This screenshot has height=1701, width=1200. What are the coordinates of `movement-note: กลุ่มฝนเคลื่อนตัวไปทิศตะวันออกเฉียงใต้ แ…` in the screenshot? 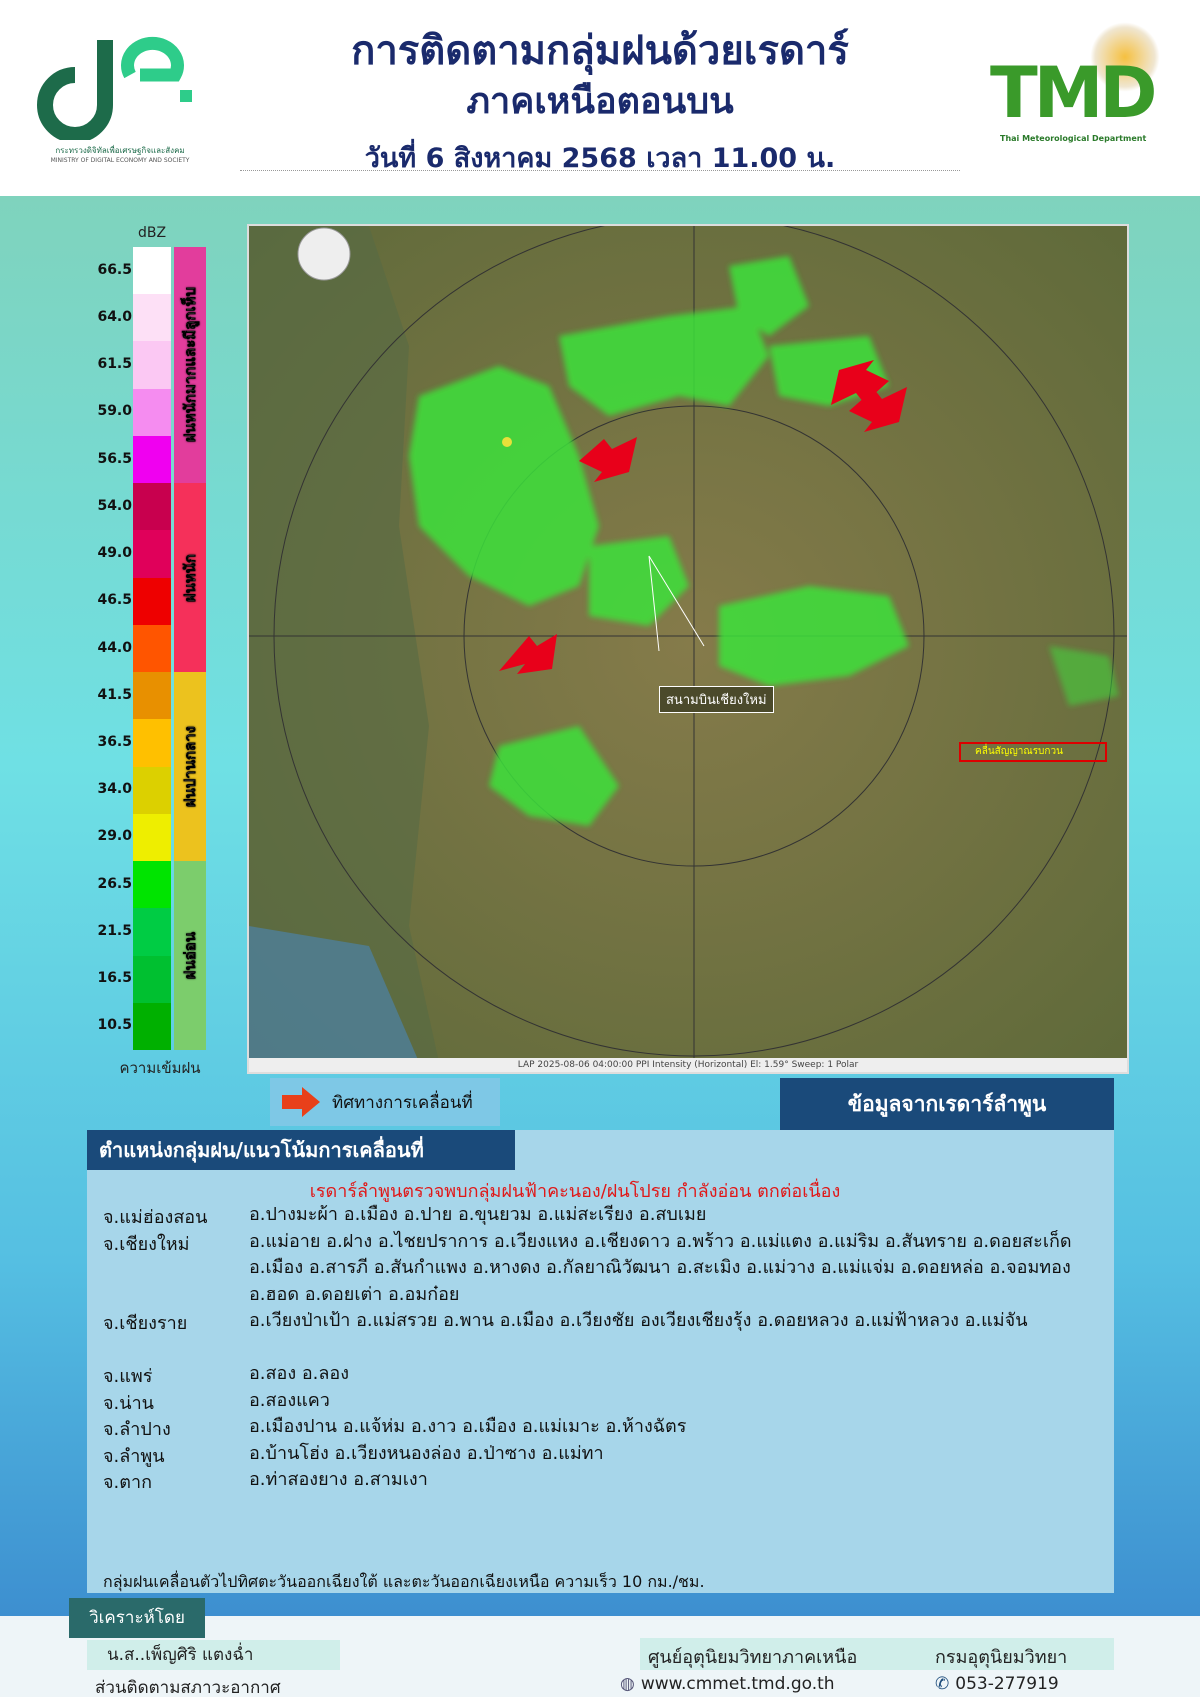 It's located at (404, 1581).